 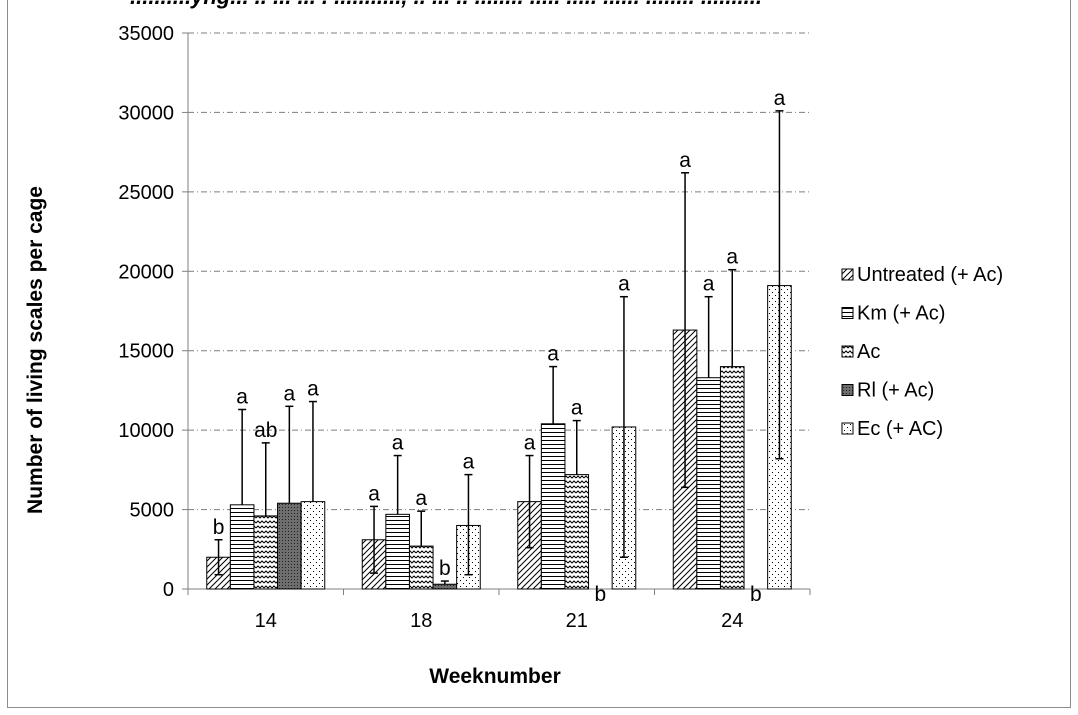 What do you see at coordinates (930, 275) in the screenshot?
I see `legend-label: Untreated (+ Ac)` at bounding box center [930, 275].